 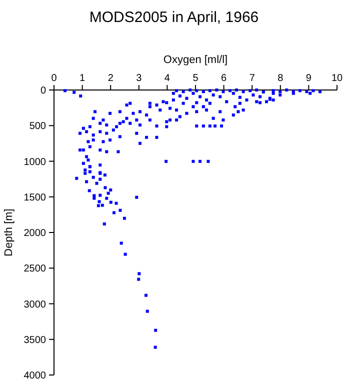 What do you see at coordinates (252, 78) in the screenshot?
I see `x-tick-label: 7` at bounding box center [252, 78].